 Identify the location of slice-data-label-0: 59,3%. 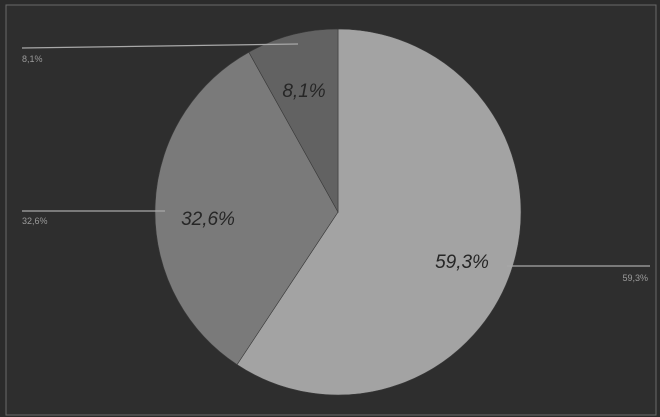
(462, 262).